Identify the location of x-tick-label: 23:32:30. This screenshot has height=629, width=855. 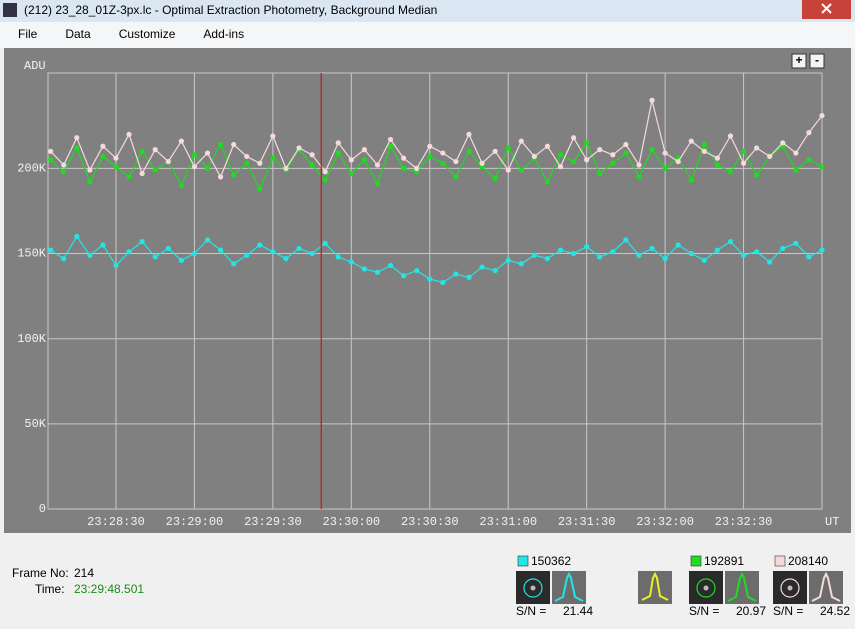
(744, 522).